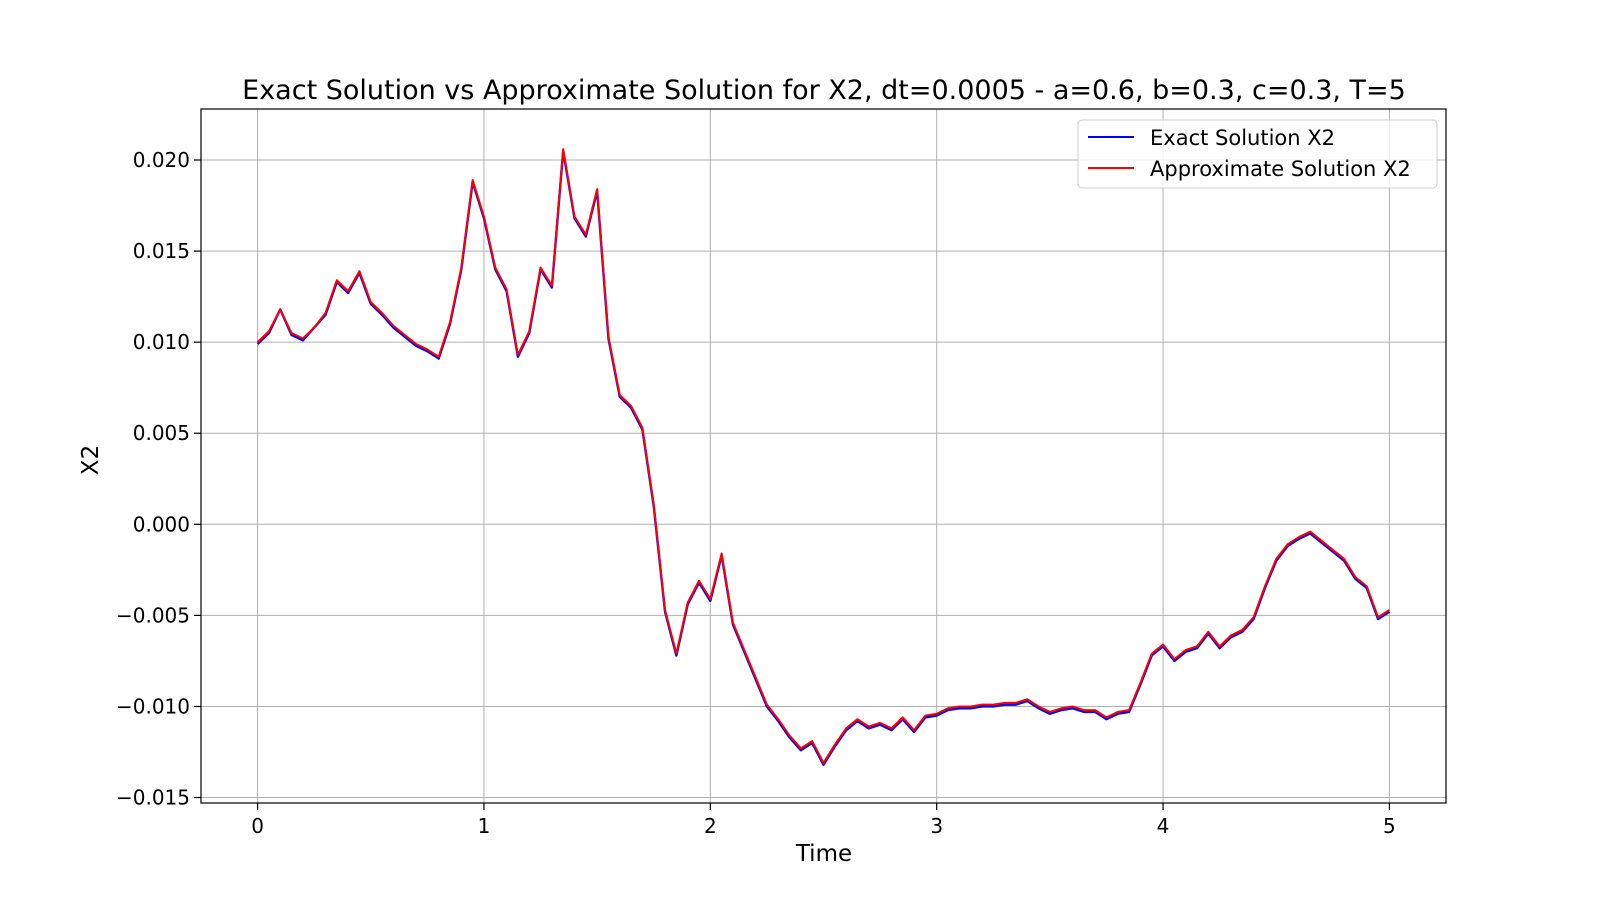  I want to click on legend-box, so click(1257, 154).